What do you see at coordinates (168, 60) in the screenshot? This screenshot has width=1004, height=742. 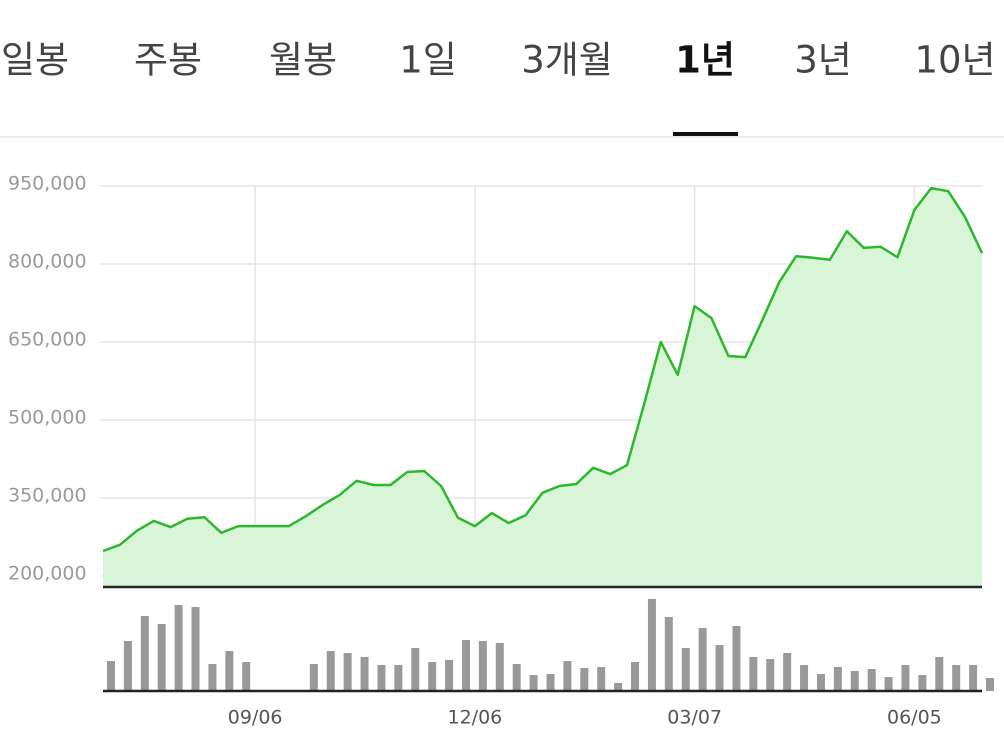 I see `tab: 주봉` at bounding box center [168, 60].